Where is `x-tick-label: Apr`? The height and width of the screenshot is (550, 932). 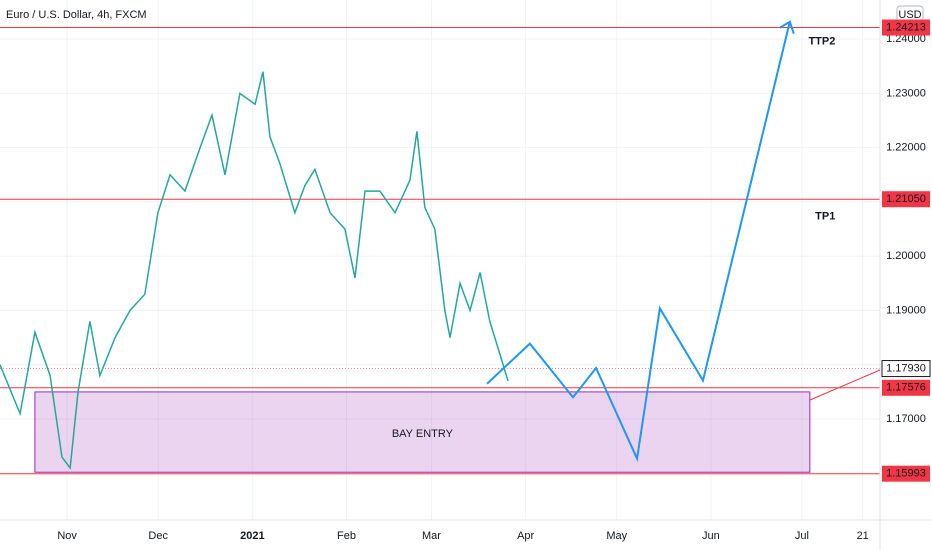 x-tick-label: Apr is located at coordinates (525, 536).